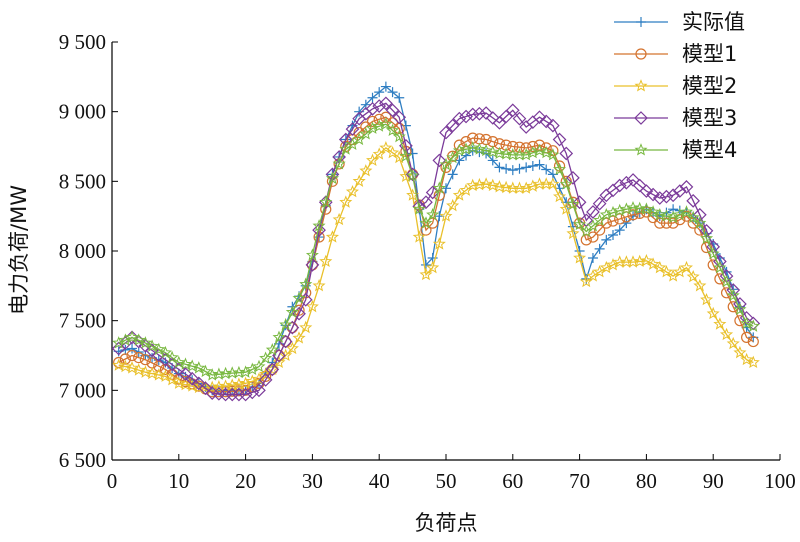 This screenshot has width=800, height=542. I want to click on x-tick-label: 70, so click(579, 481).